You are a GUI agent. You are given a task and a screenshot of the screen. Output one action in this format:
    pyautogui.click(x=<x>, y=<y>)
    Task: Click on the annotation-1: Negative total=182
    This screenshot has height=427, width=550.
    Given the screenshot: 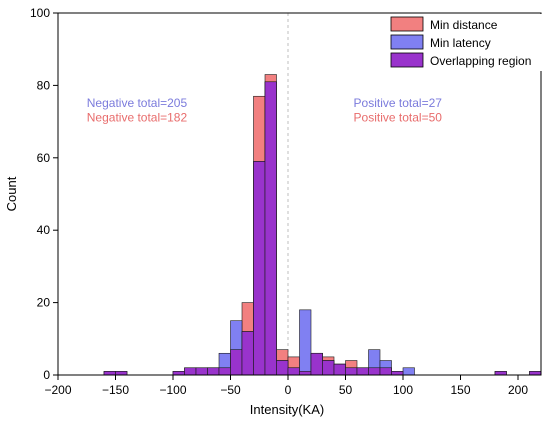 What is the action you would take?
    pyautogui.click(x=137, y=118)
    